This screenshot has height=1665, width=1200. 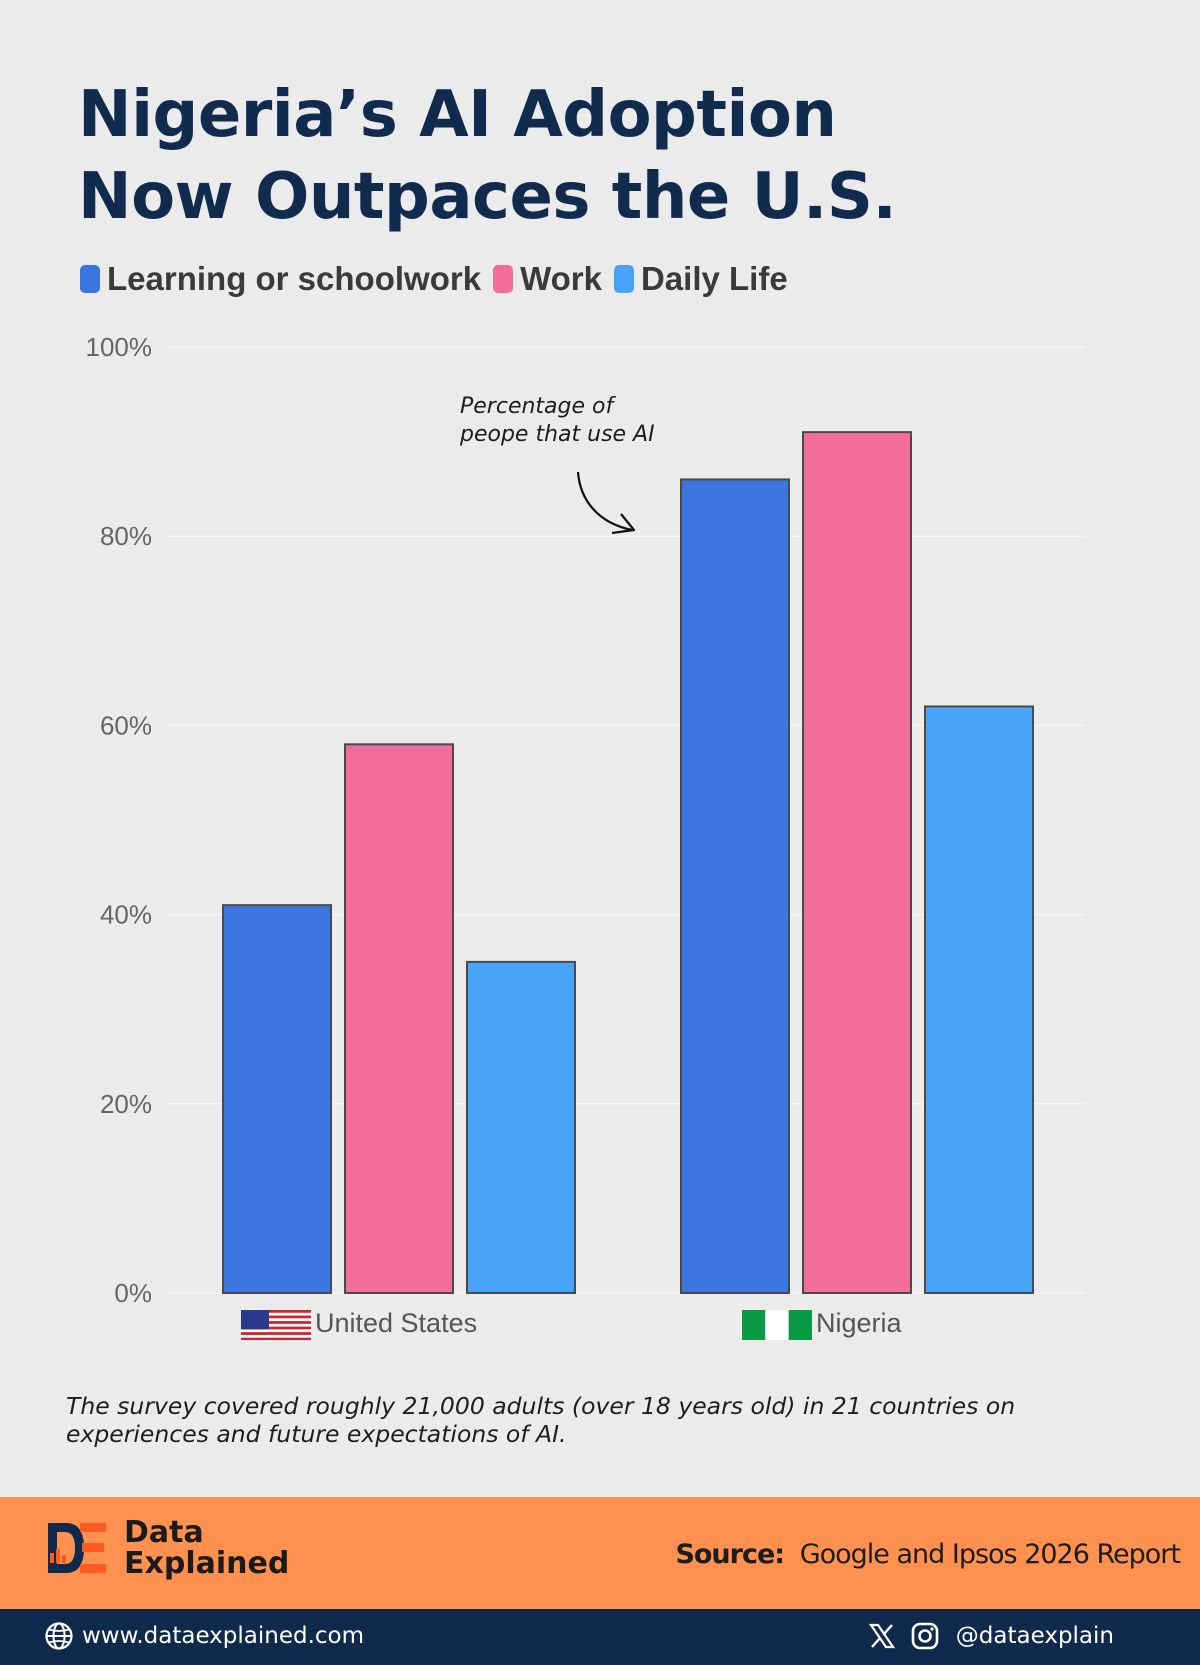 I want to click on brand-name: Data Explained, so click(x=206, y=1548).